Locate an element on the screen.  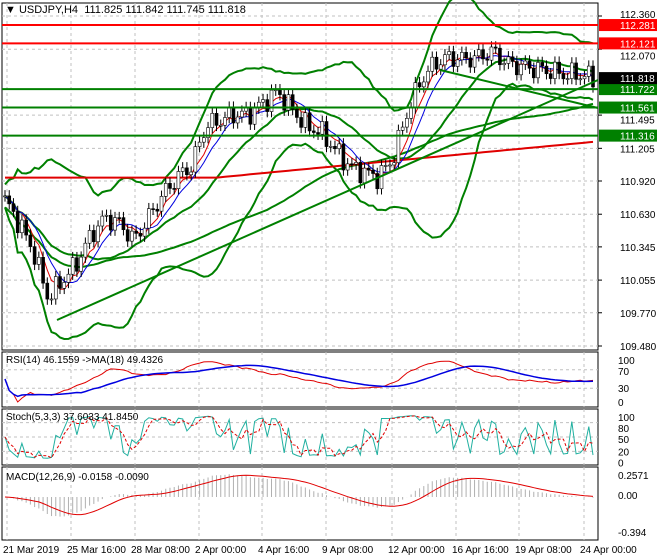
x-tick-label: 19 Apr 08:00 is located at coordinates (543, 550).